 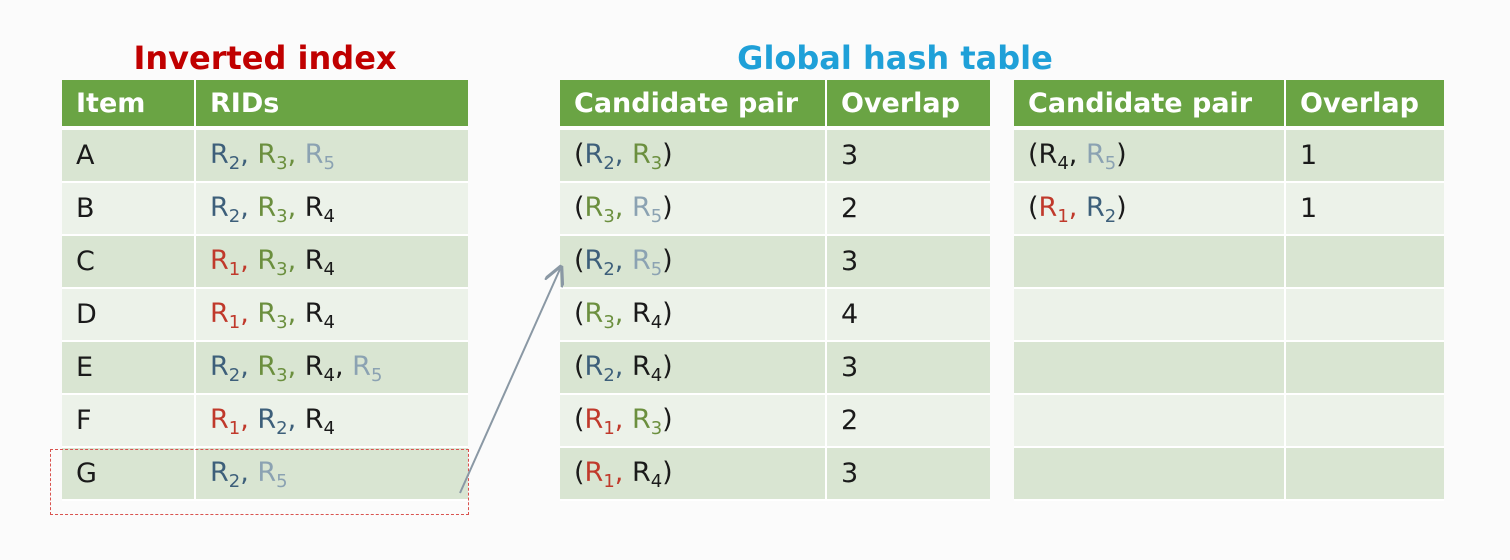 I want to click on rids-cell: R2, R3, R4, R5, so click(x=332, y=368).